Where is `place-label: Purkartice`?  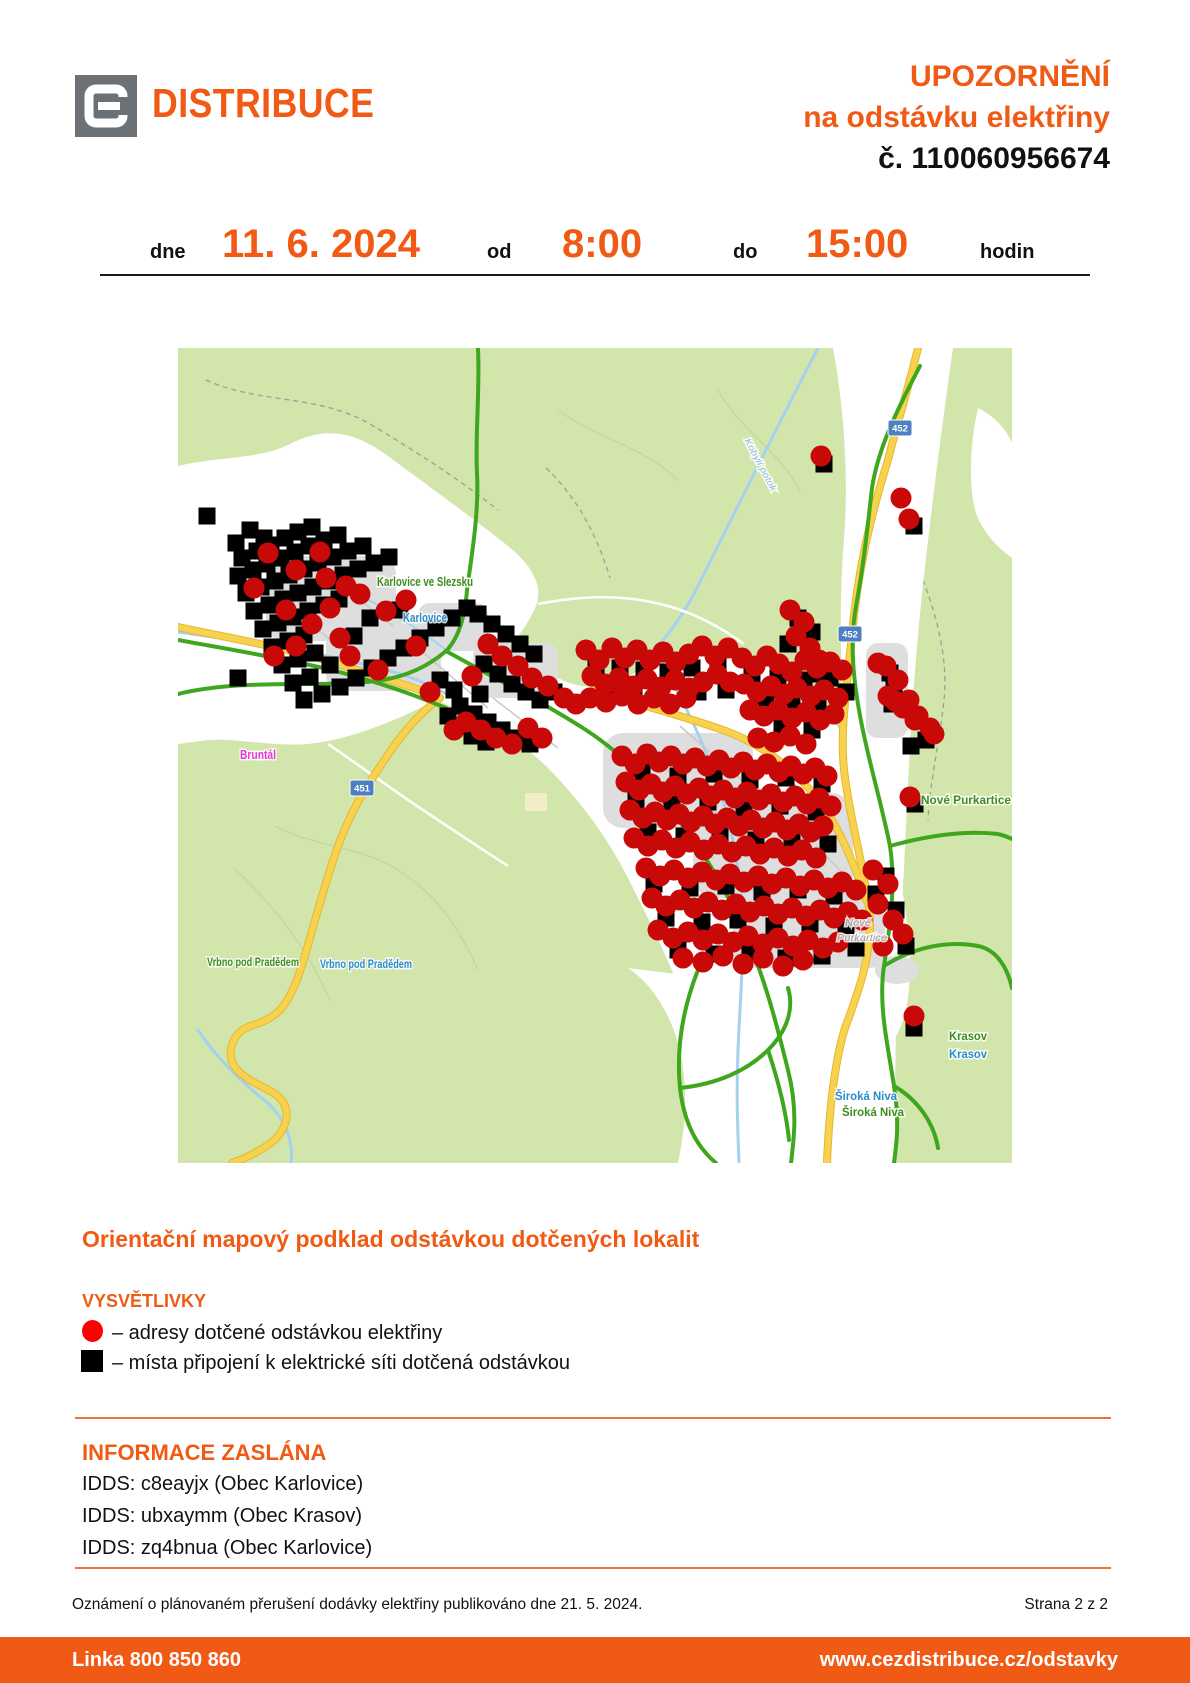 place-label: Purkartice is located at coordinates (862, 938).